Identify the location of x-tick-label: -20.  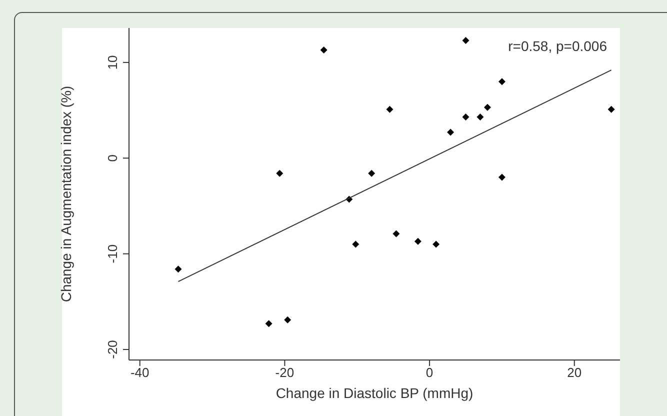
(284, 372).